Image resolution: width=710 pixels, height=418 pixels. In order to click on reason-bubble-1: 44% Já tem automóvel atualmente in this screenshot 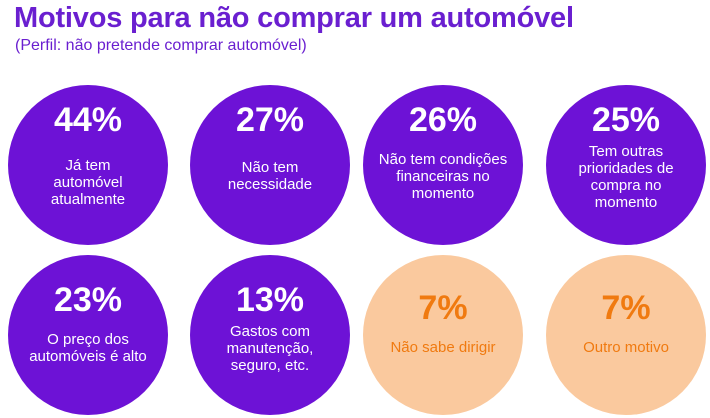, I will do `click(88, 165)`.